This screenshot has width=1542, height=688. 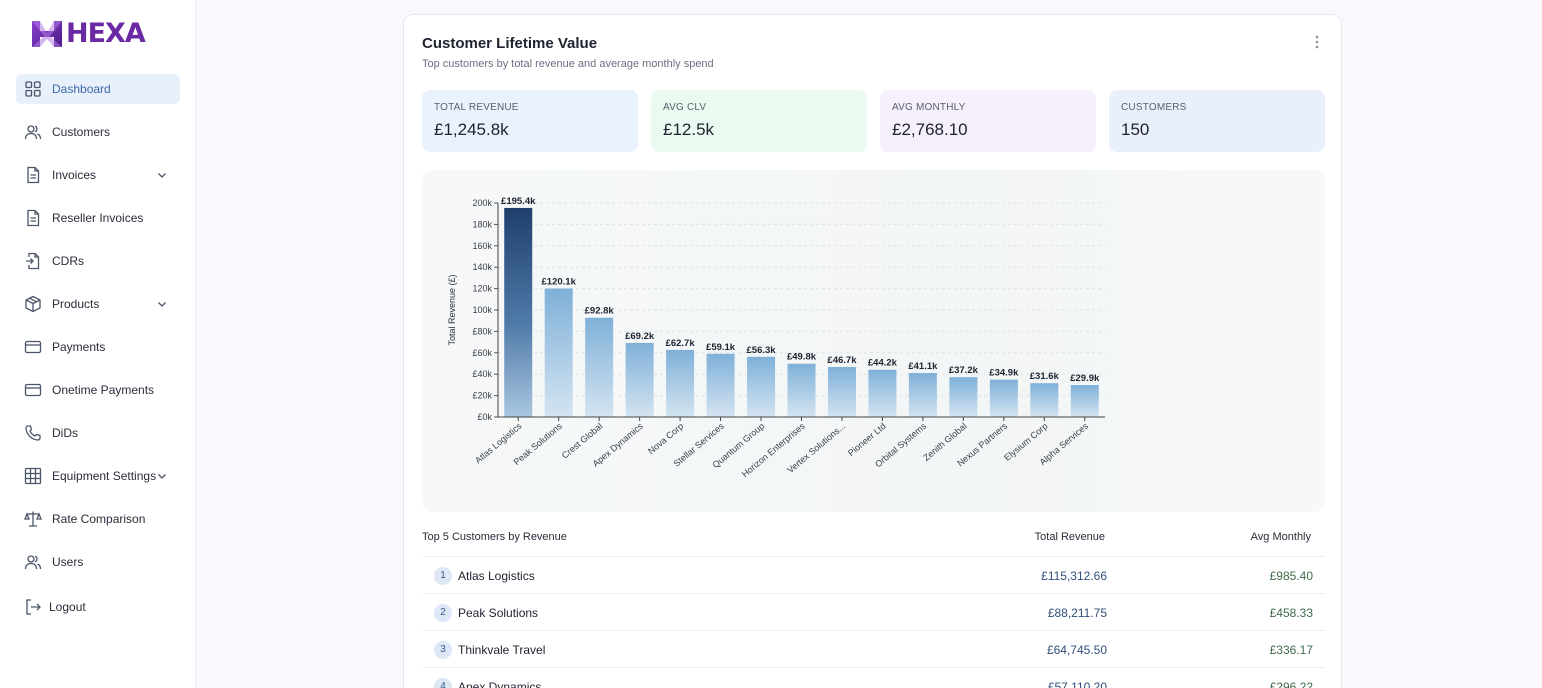 I want to click on rank-badge: 2, so click(x=443, y=613).